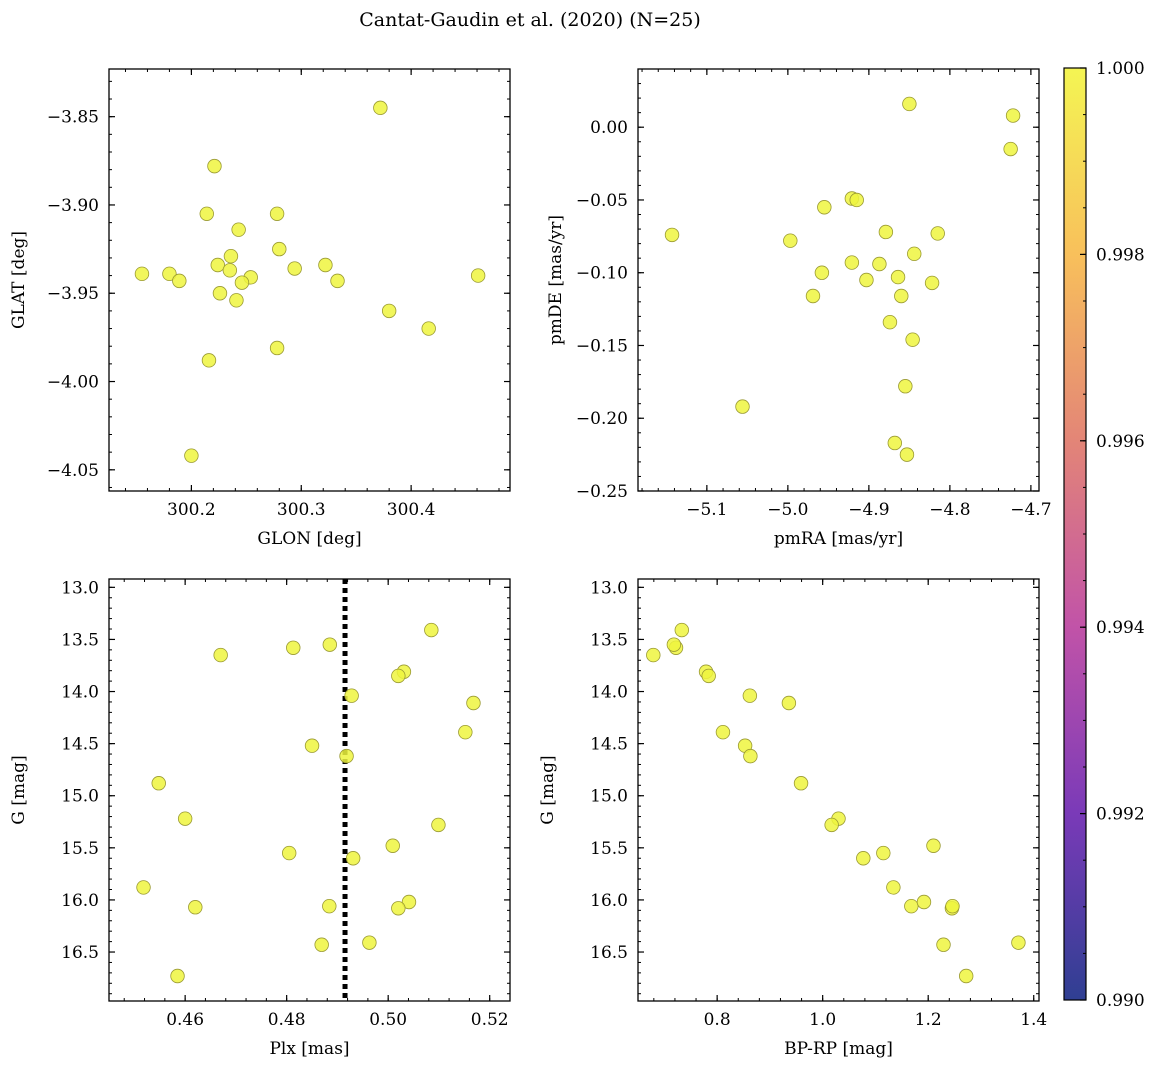  What do you see at coordinates (609, 128) in the screenshot?
I see `y-tick-label: 0.00` at bounding box center [609, 128].